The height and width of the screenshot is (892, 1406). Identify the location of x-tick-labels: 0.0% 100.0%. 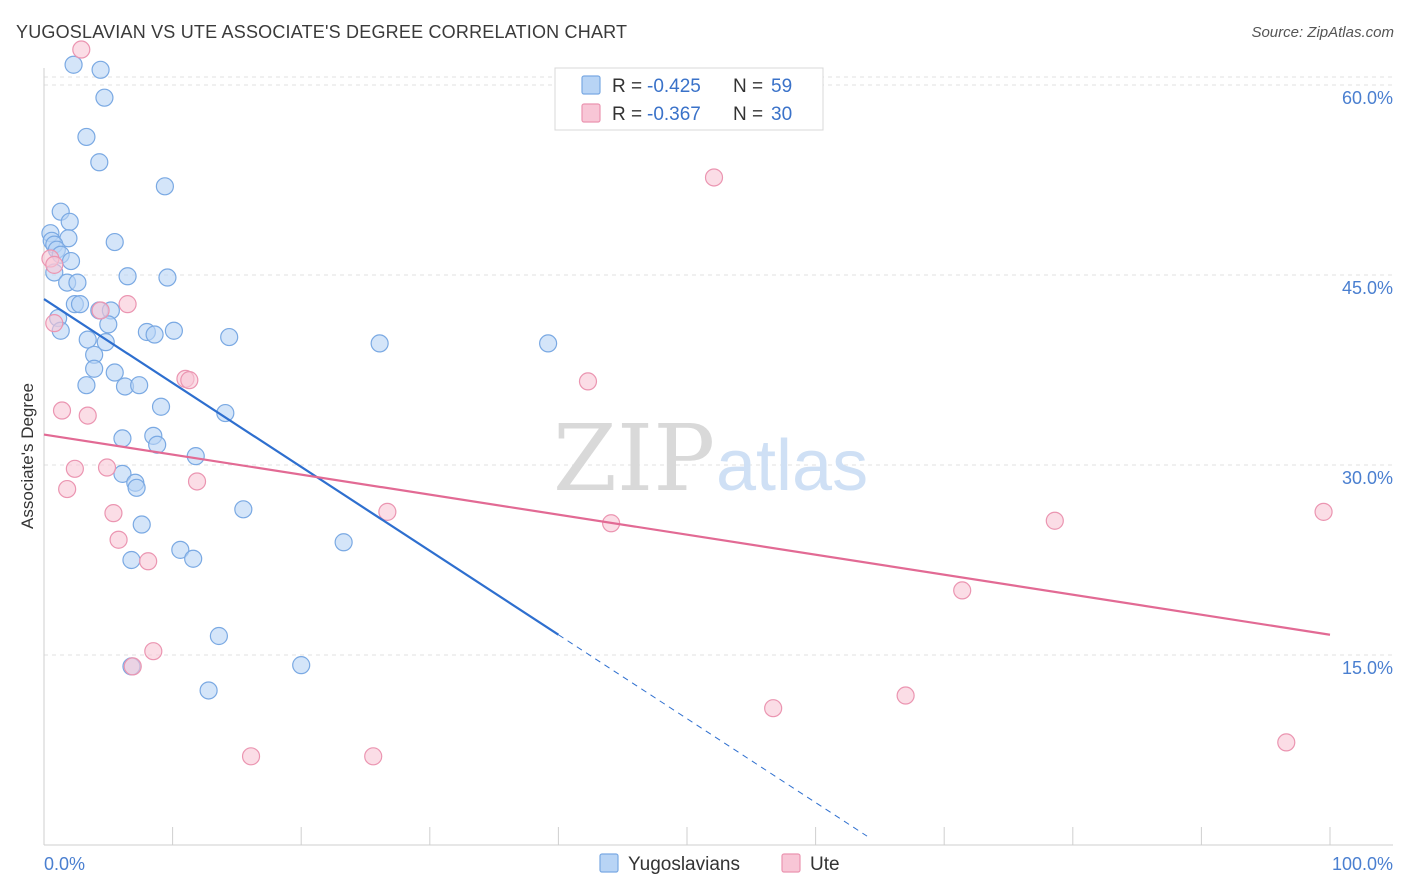
(718, 864).